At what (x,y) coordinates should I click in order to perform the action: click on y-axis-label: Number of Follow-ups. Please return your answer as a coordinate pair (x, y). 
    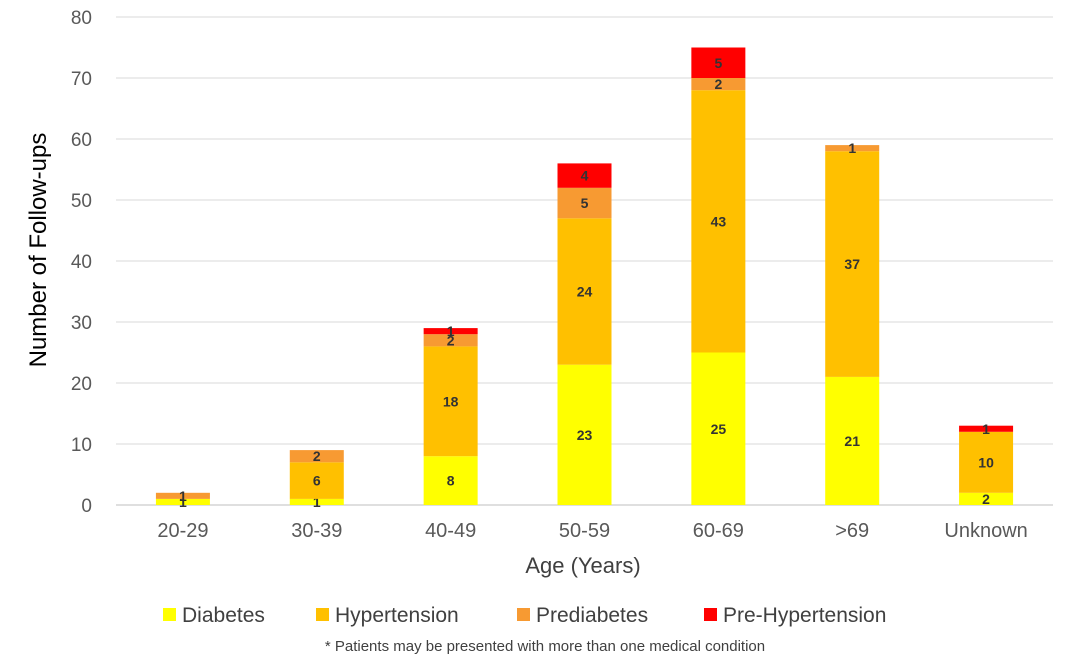
    Looking at the image, I should click on (38, 250).